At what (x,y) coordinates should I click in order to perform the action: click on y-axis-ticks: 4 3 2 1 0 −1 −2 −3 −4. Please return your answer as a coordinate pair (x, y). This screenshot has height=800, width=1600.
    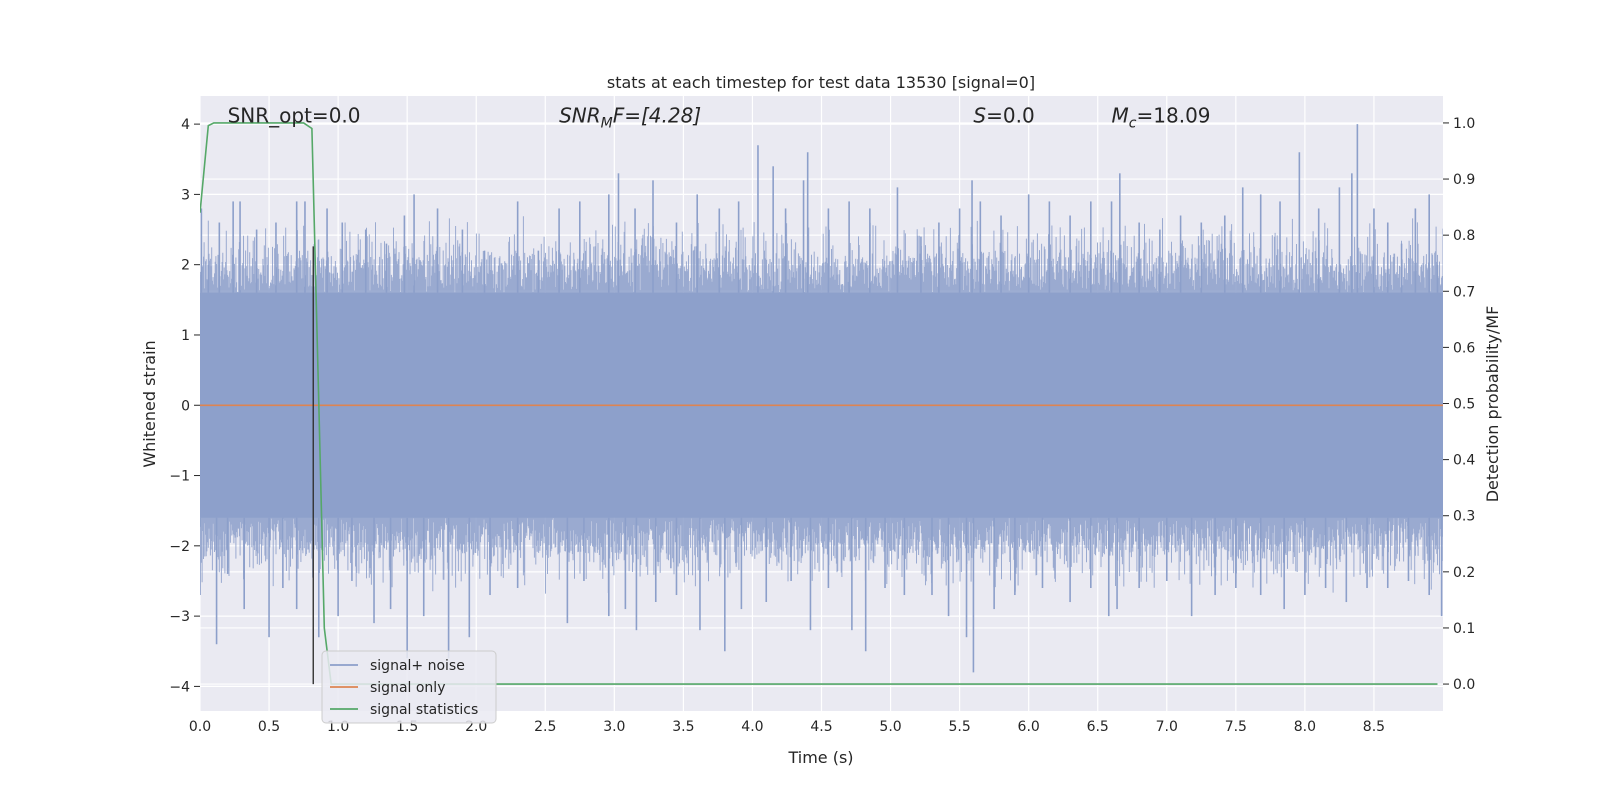
    Looking at the image, I should click on (184, 406).